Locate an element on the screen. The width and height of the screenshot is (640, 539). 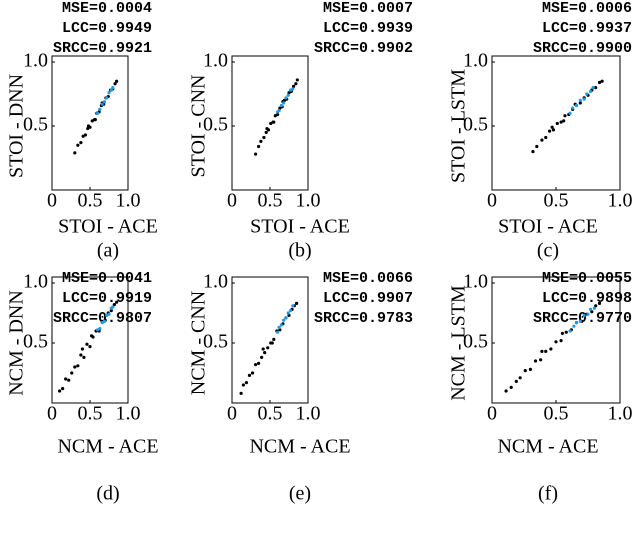
y-axis-label: NCM - LSTM is located at coordinates (459, 343).